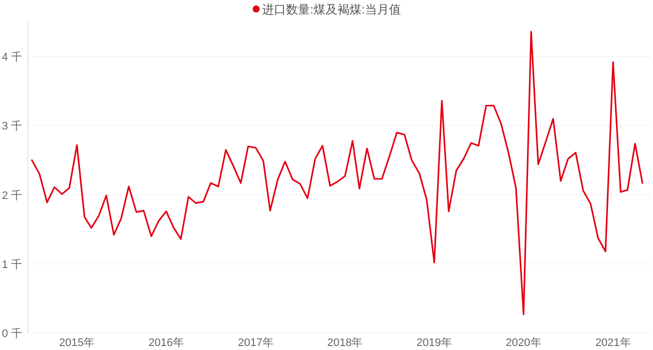 This screenshot has height=350, width=653. Describe the element at coordinates (613, 343) in the screenshot. I see `x-tick-label: 2021年` at that location.